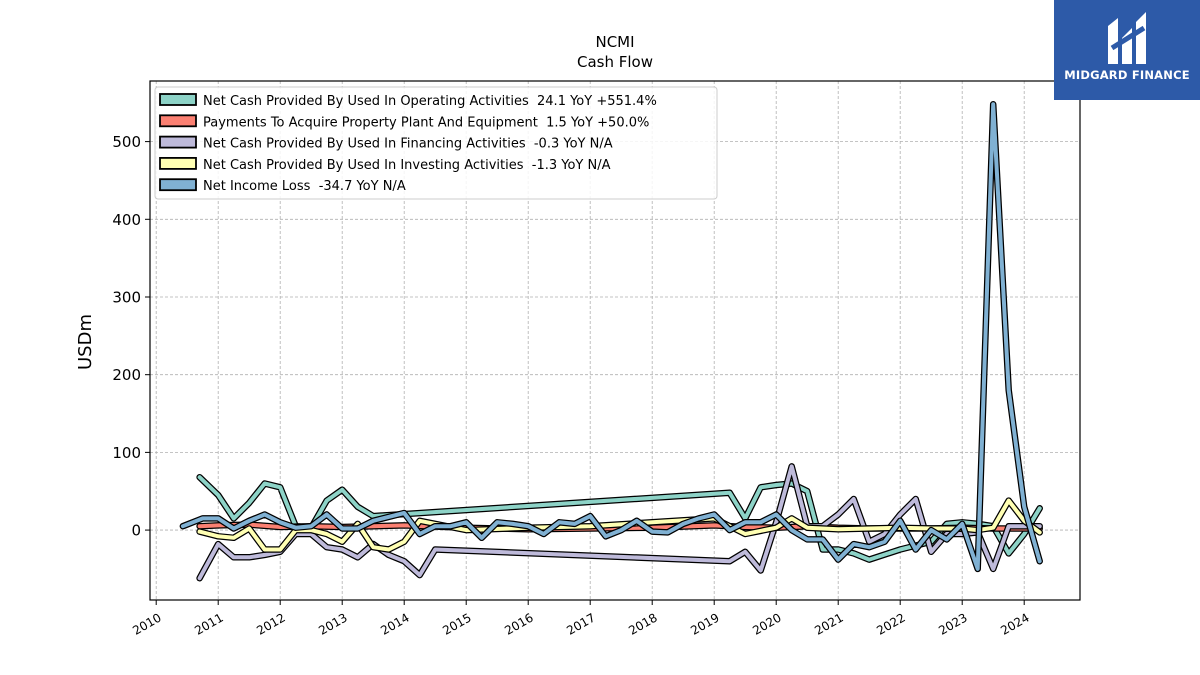 The height and width of the screenshot is (675, 1200). What do you see at coordinates (580, 623) in the screenshot?
I see `x-tick-label: 2017` at bounding box center [580, 623].